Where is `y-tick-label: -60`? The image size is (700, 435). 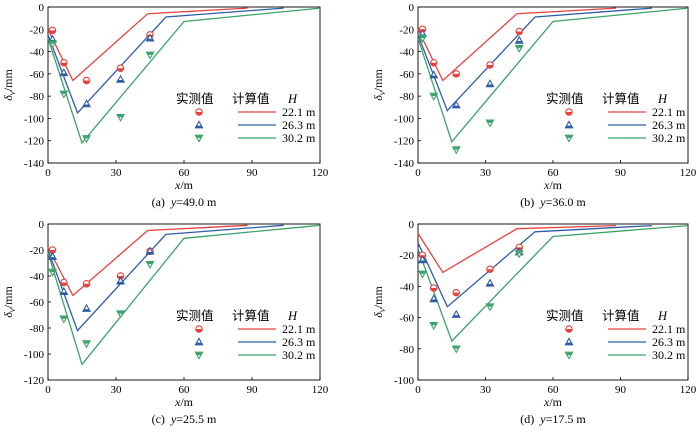
y-tick-label: -60 is located at coordinates (406, 319).